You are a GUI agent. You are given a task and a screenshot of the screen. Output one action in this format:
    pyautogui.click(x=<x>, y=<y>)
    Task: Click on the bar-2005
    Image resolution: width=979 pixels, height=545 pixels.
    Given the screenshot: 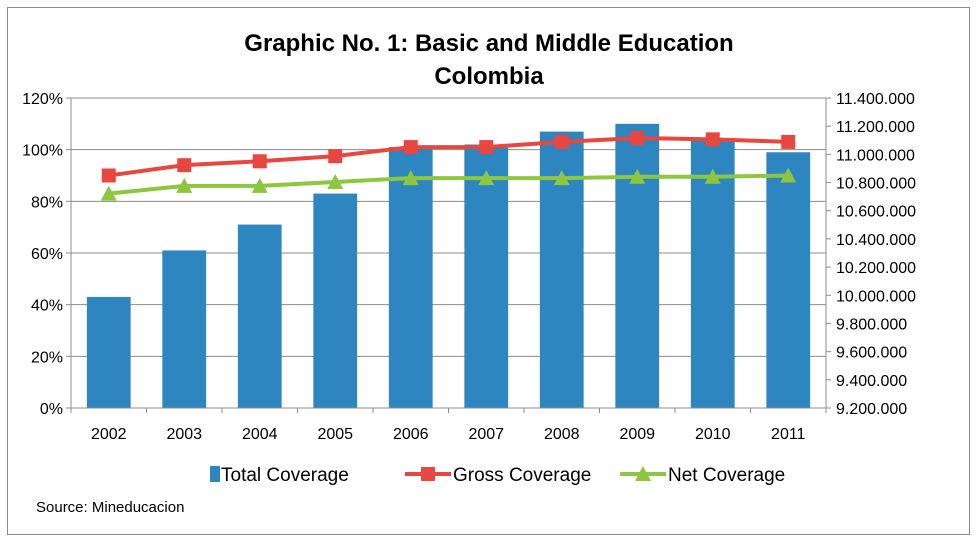 What is the action you would take?
    pyautogui.click(x=335, y=300)
    